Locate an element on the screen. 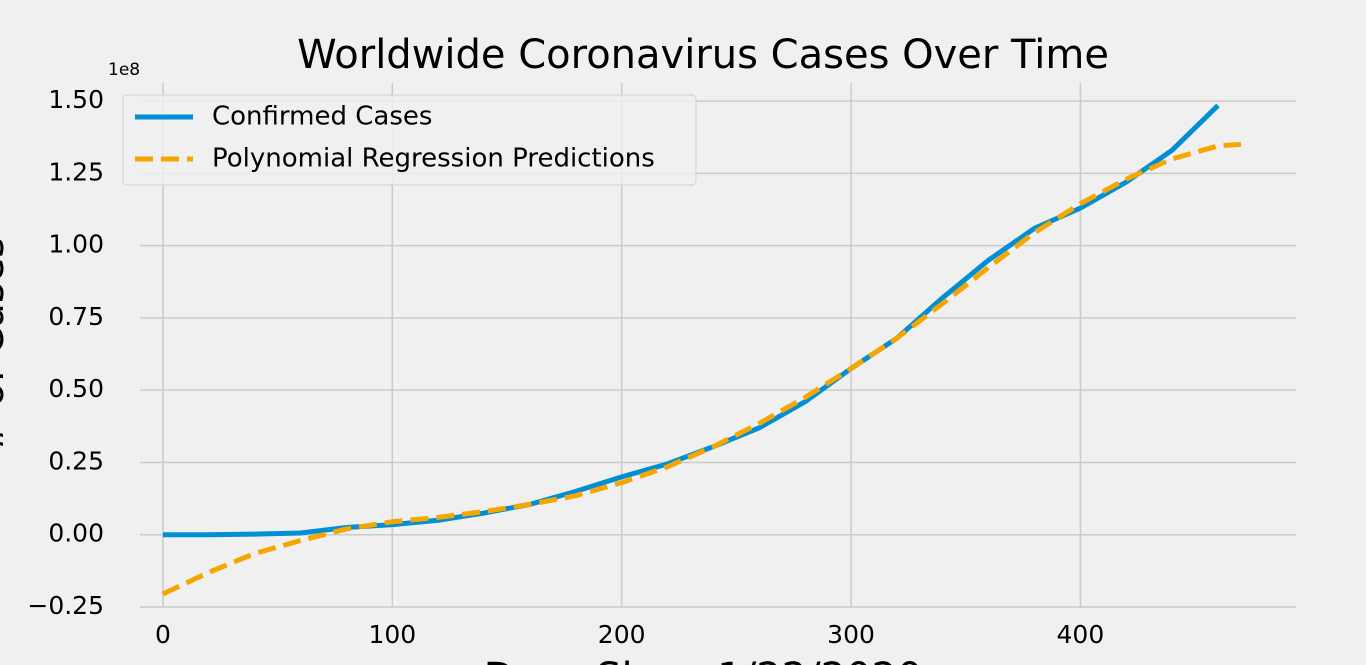 Image resolution: width=1366 pixels, height=665 pixels. y-offset-label: 1e8 is located at coordinates (124, 70).